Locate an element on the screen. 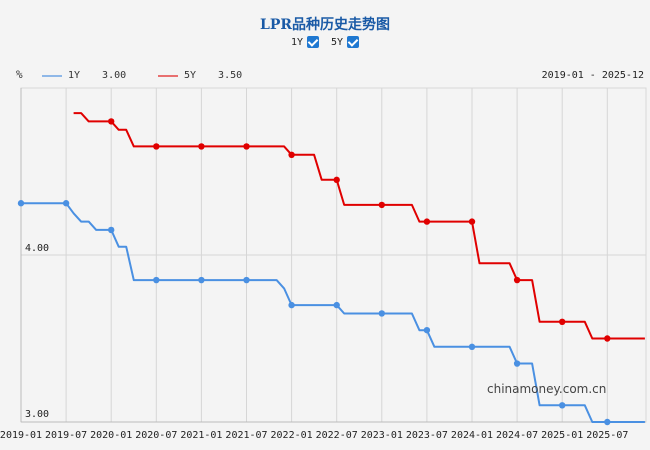  x-tick-label: 2023-01 is located at coordinates (381, 435).